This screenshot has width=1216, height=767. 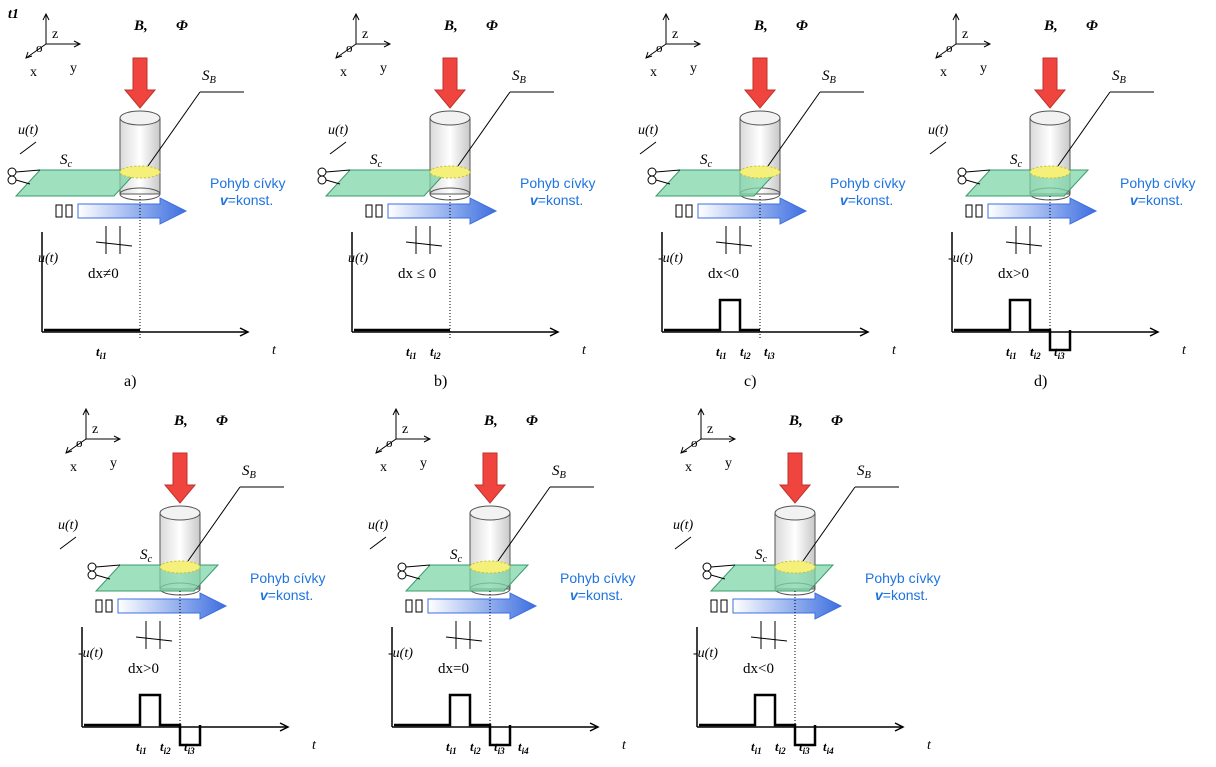 What do you see at coordinates (450, 155) in the screenshot?
I see `magnet-cylinder` at bounding box center [450, 155].